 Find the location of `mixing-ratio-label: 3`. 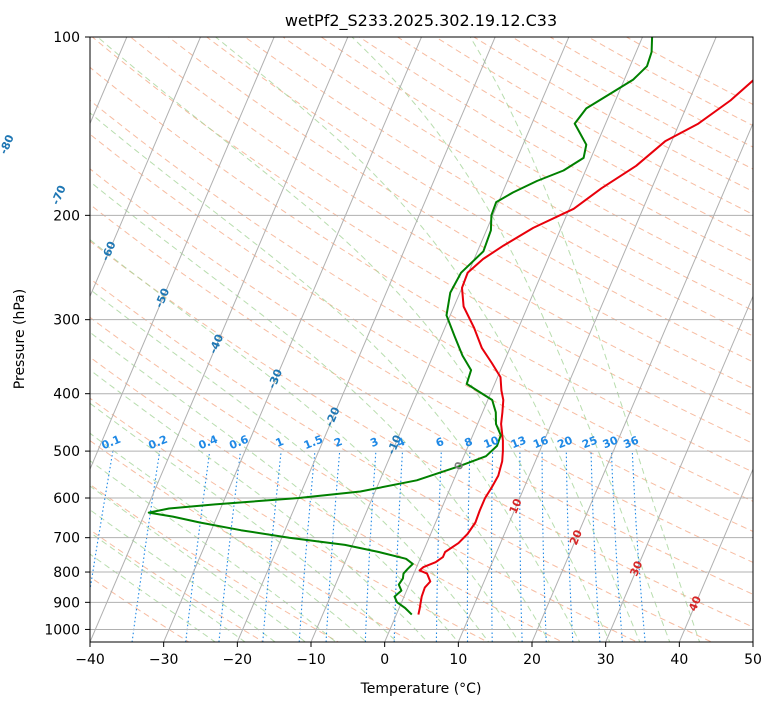

mixing-ratio-label: 3 is located at coordinates (374, 442).